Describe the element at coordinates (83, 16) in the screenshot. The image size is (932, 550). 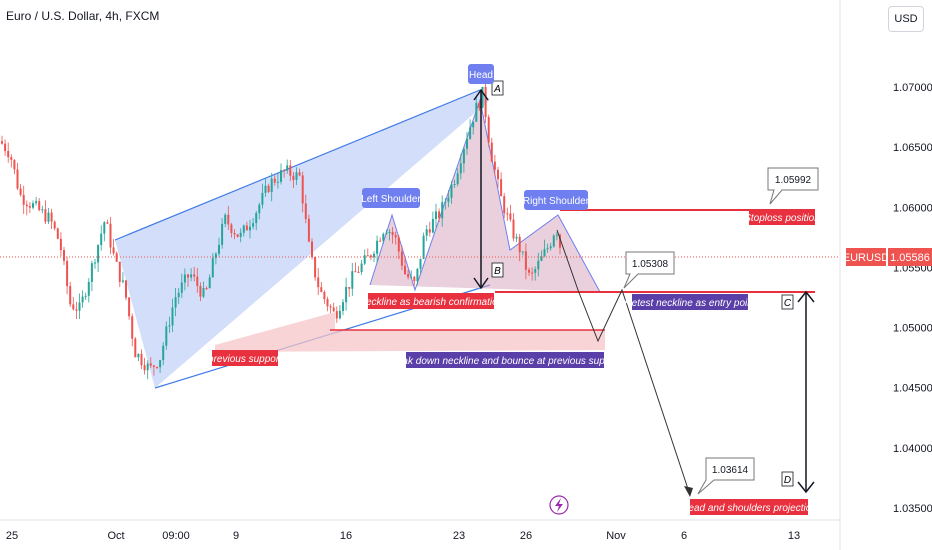
I see `chart-title: Euro / U.S. Dollar, 4h, FXCM` at that location.